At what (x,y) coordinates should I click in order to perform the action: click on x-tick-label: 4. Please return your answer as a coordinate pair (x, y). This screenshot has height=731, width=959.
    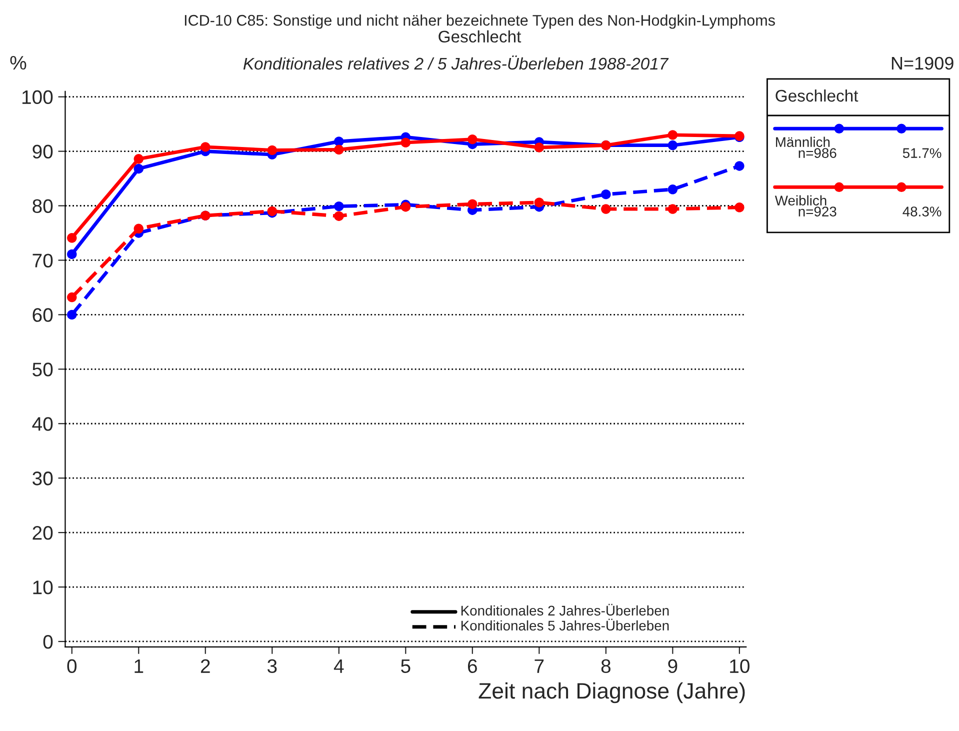
    Looking at the image, I should click on (339, 666).